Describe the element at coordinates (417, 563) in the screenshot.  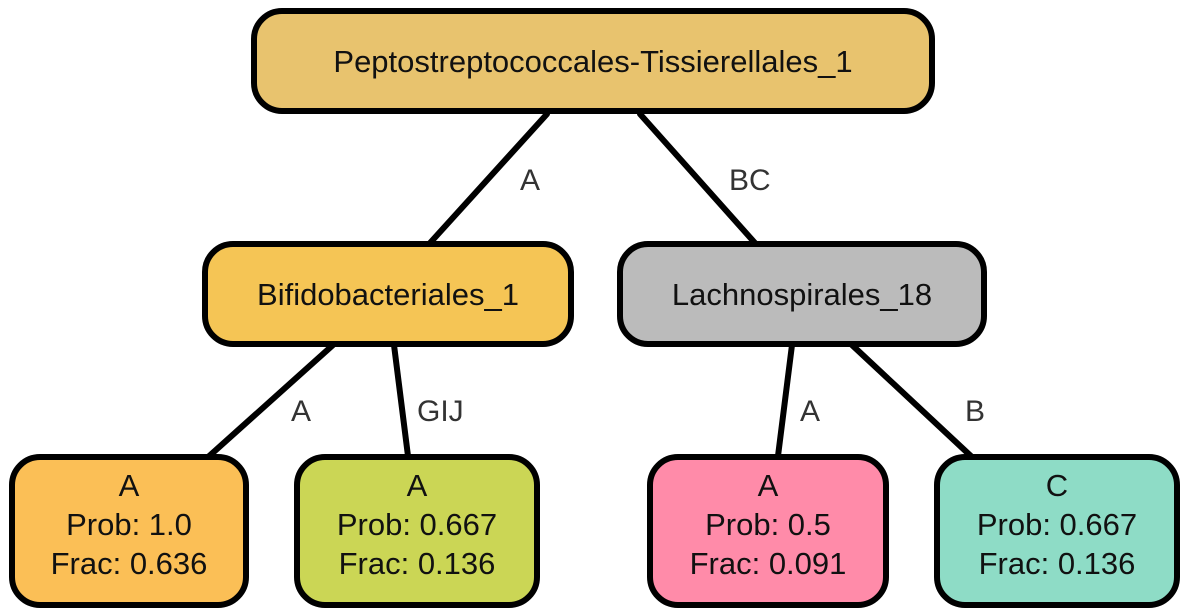
I see `leaf-node-2-frac: Frac: 0.136` at that location.